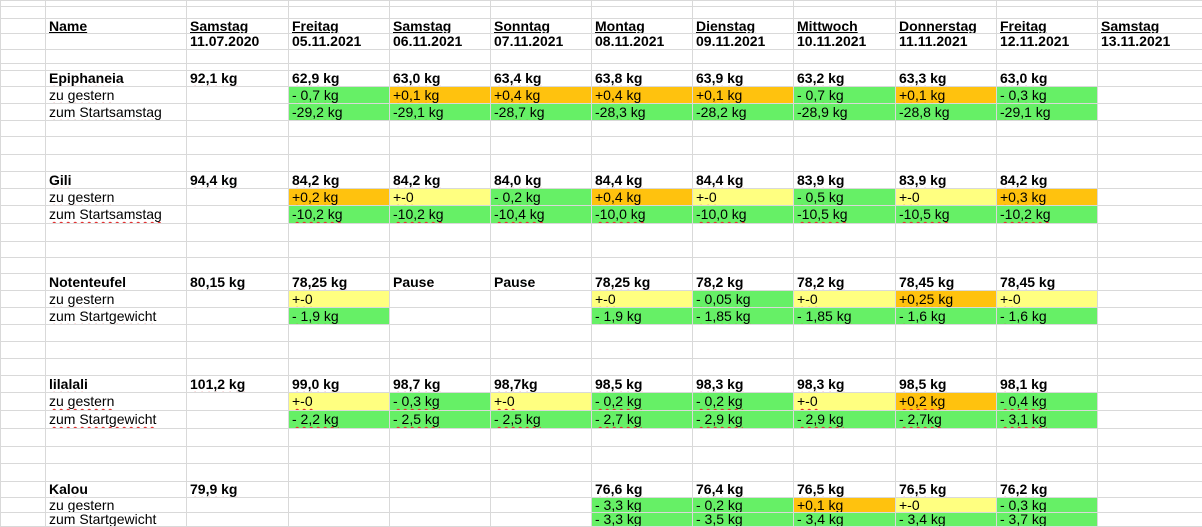  I want to click on weight-cell: 98,7 kg, so click(417, 384).